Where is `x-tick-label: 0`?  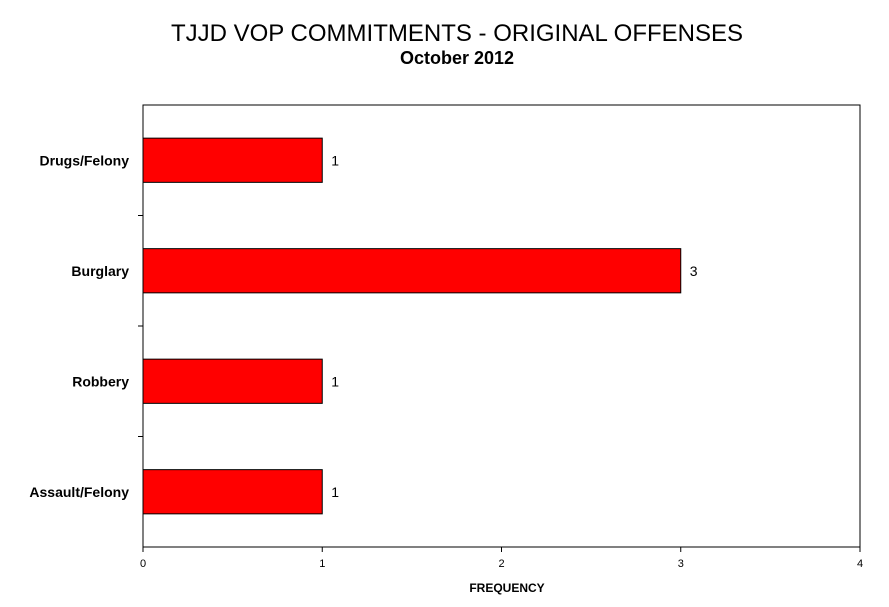
x-tick-label: 0 is located at coordinates (143, 564).